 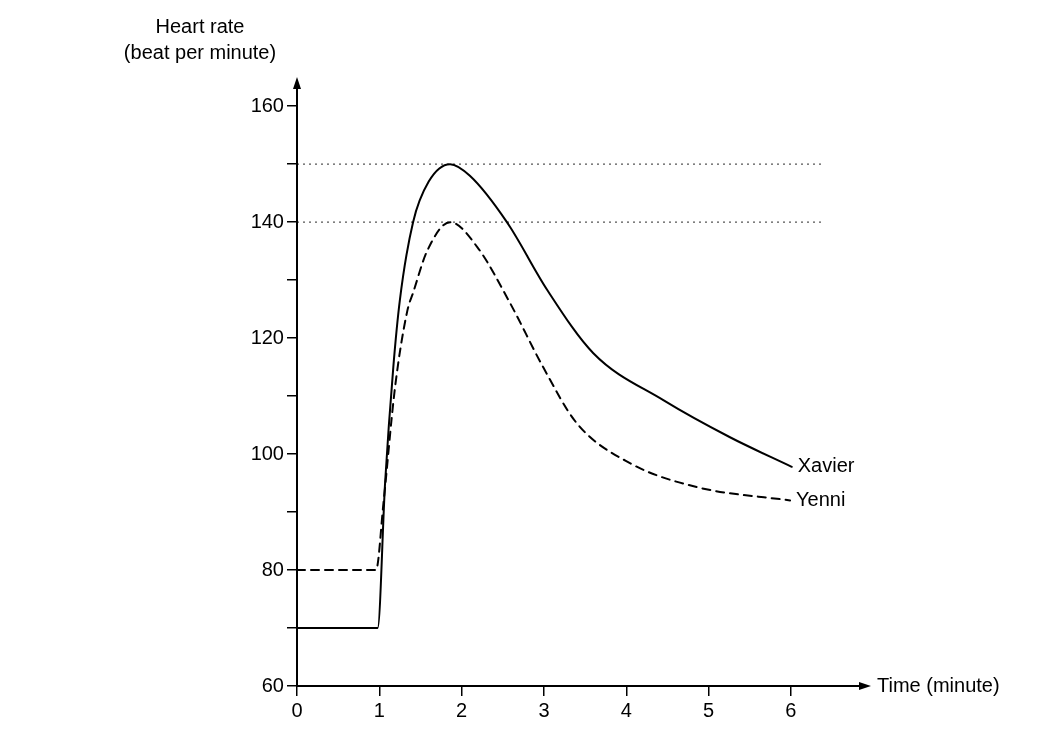 I want to click on y-tick-label: 140, so click(x=267, y=220).